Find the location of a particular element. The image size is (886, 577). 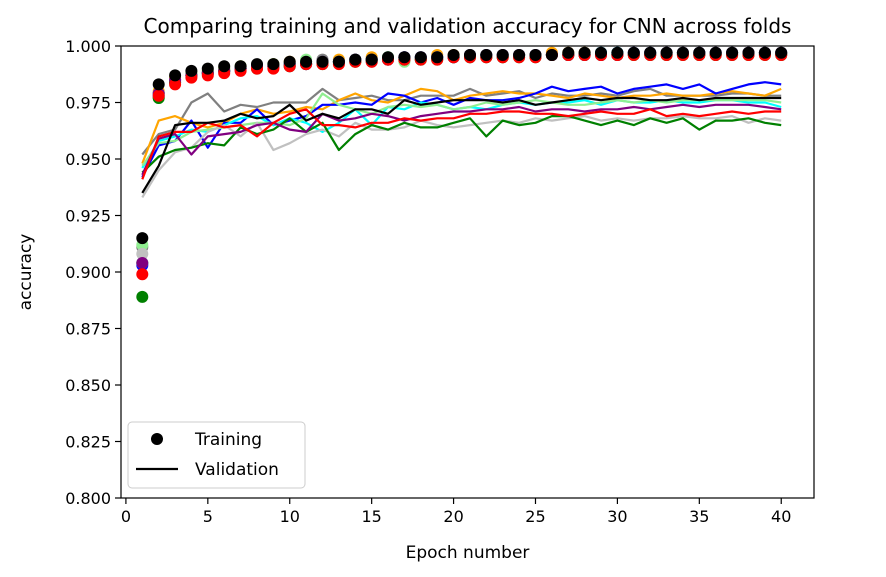

legend-label-validation: Validation is located at coordinates (237, 470).